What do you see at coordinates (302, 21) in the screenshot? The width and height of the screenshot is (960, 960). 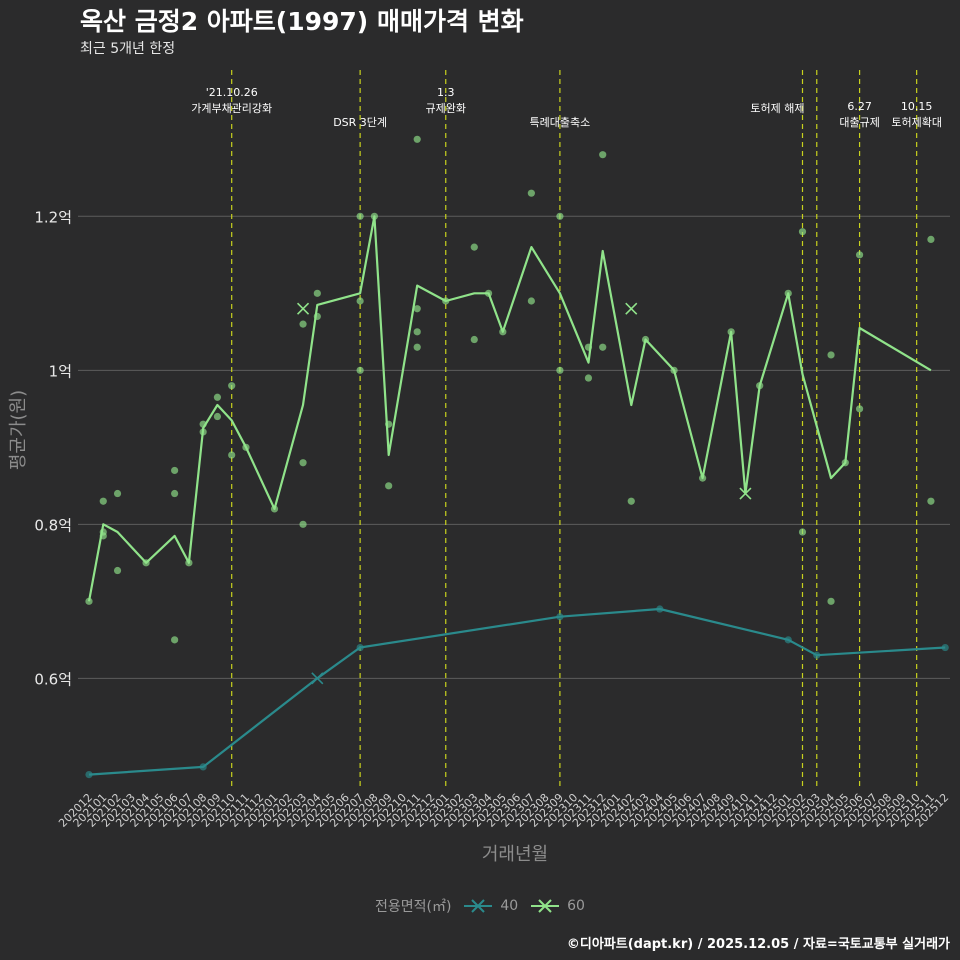 I see `chart-title: 옥산 금정2 아파트(1997) 매매가격 변화` at bounding box center [302, 21].